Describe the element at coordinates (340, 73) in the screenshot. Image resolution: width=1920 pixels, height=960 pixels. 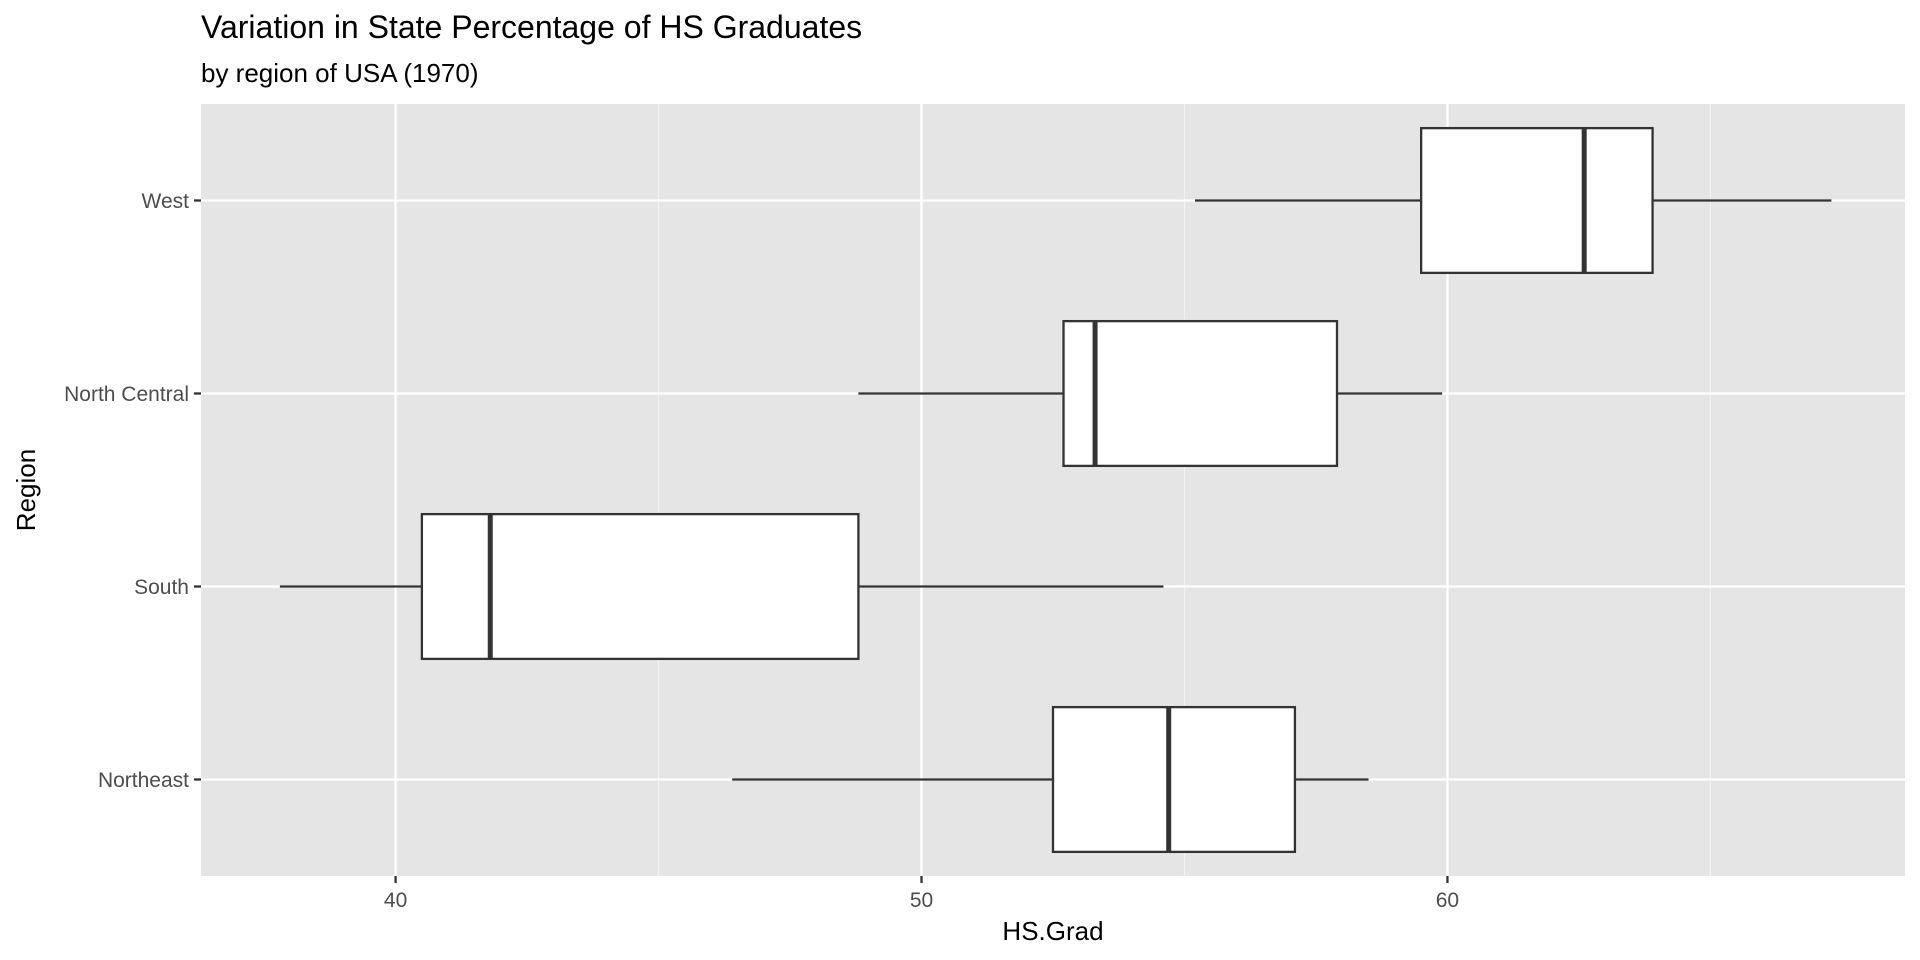
I see `chart-subtitle: by region of USA (1970)` at that location.